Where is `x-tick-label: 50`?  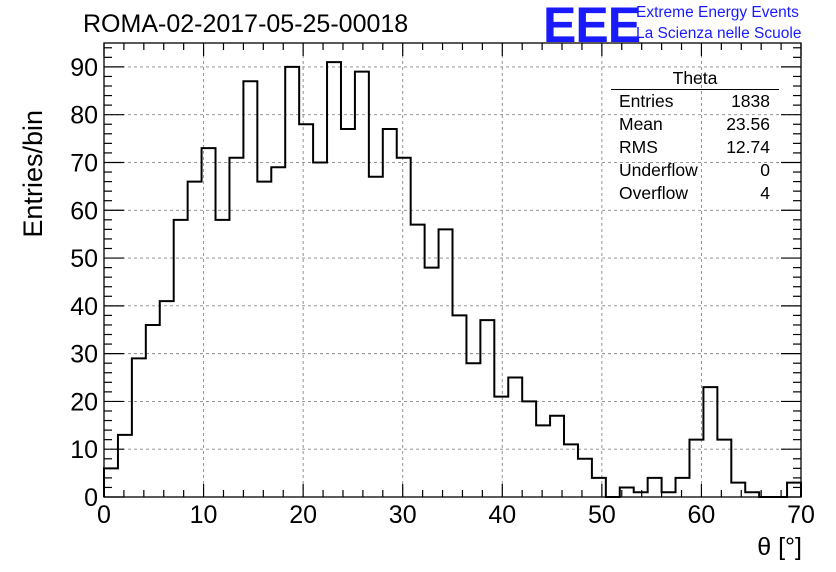 x-tick-label: 50 is located at coordinates (602, 515).